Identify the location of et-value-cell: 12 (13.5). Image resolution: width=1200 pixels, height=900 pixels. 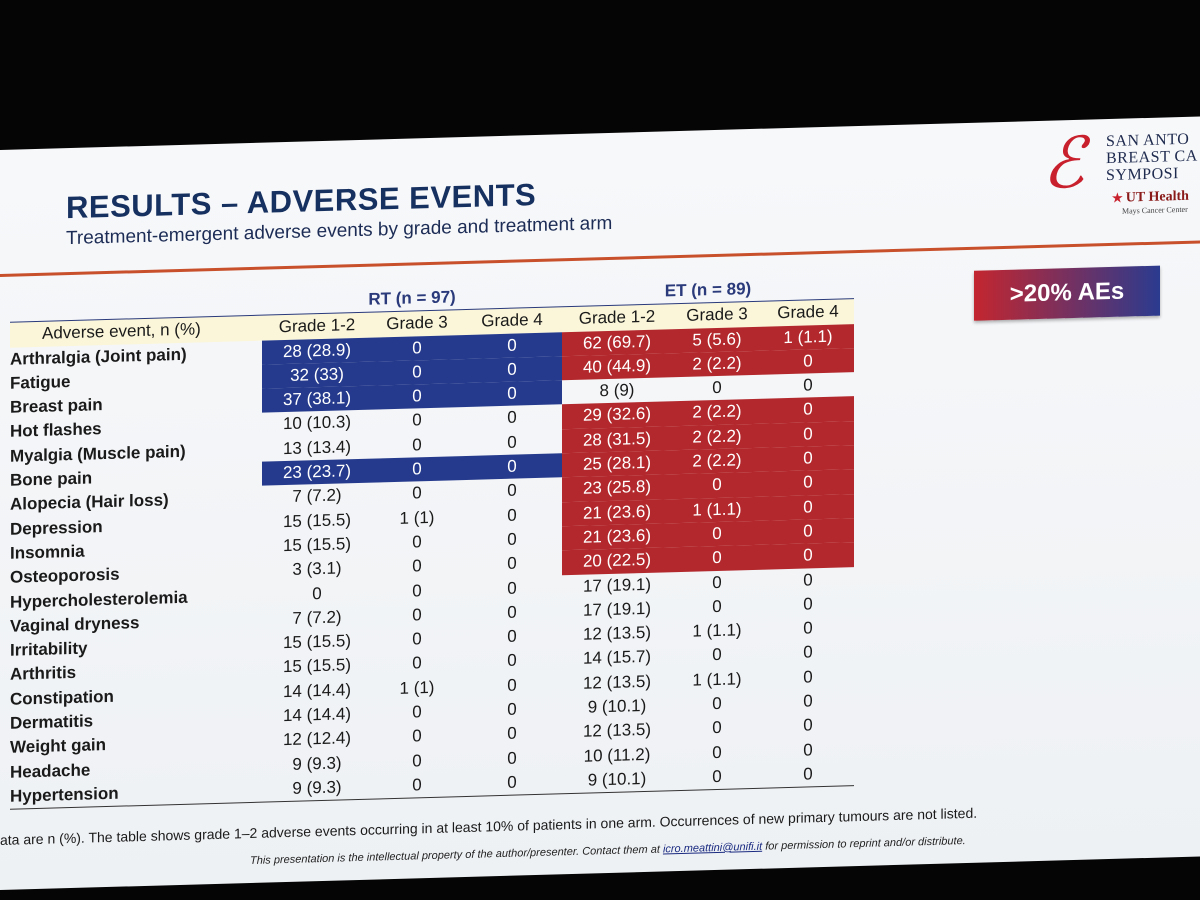
(617, 731).